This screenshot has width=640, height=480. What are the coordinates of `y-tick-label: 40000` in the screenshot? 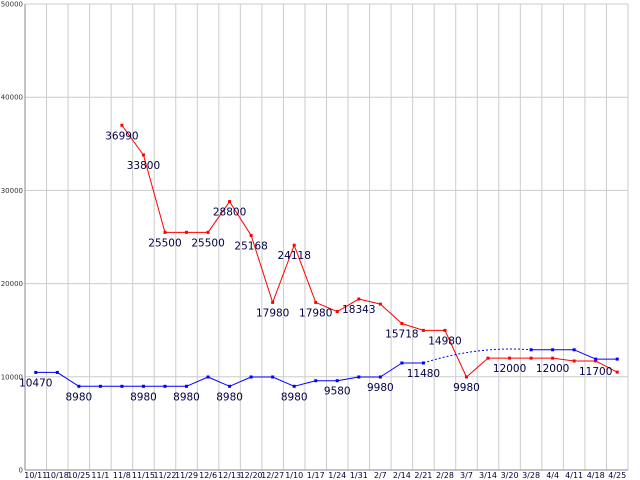 It's located at (12, 98).